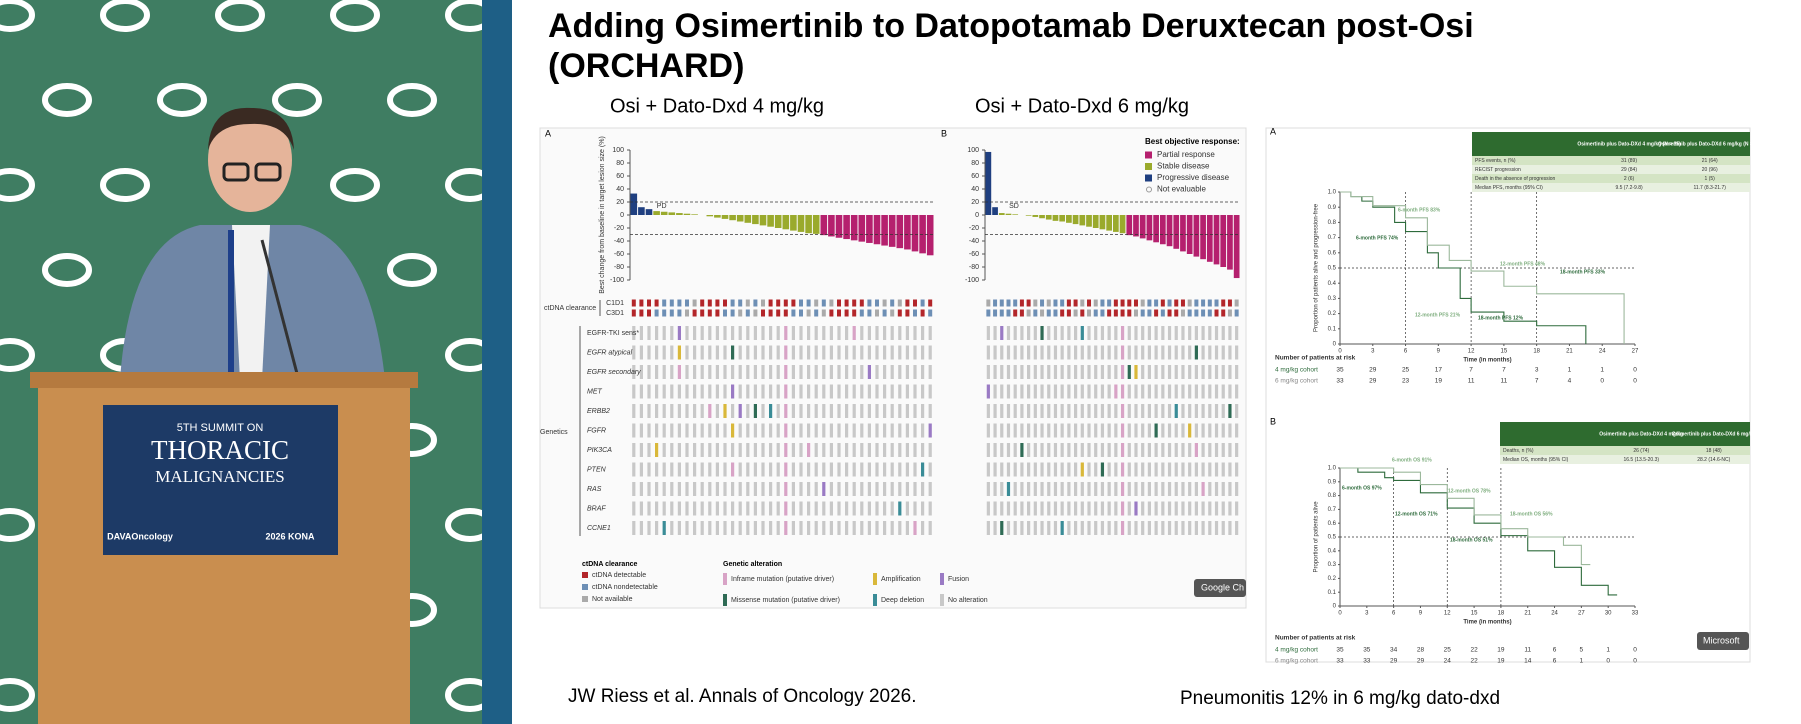 The width and height of the screenshot is (1801, 724). I want to click on note: Pneumonitis 12% in 6 mg/kg dato-dxd, so click(1340, 698).